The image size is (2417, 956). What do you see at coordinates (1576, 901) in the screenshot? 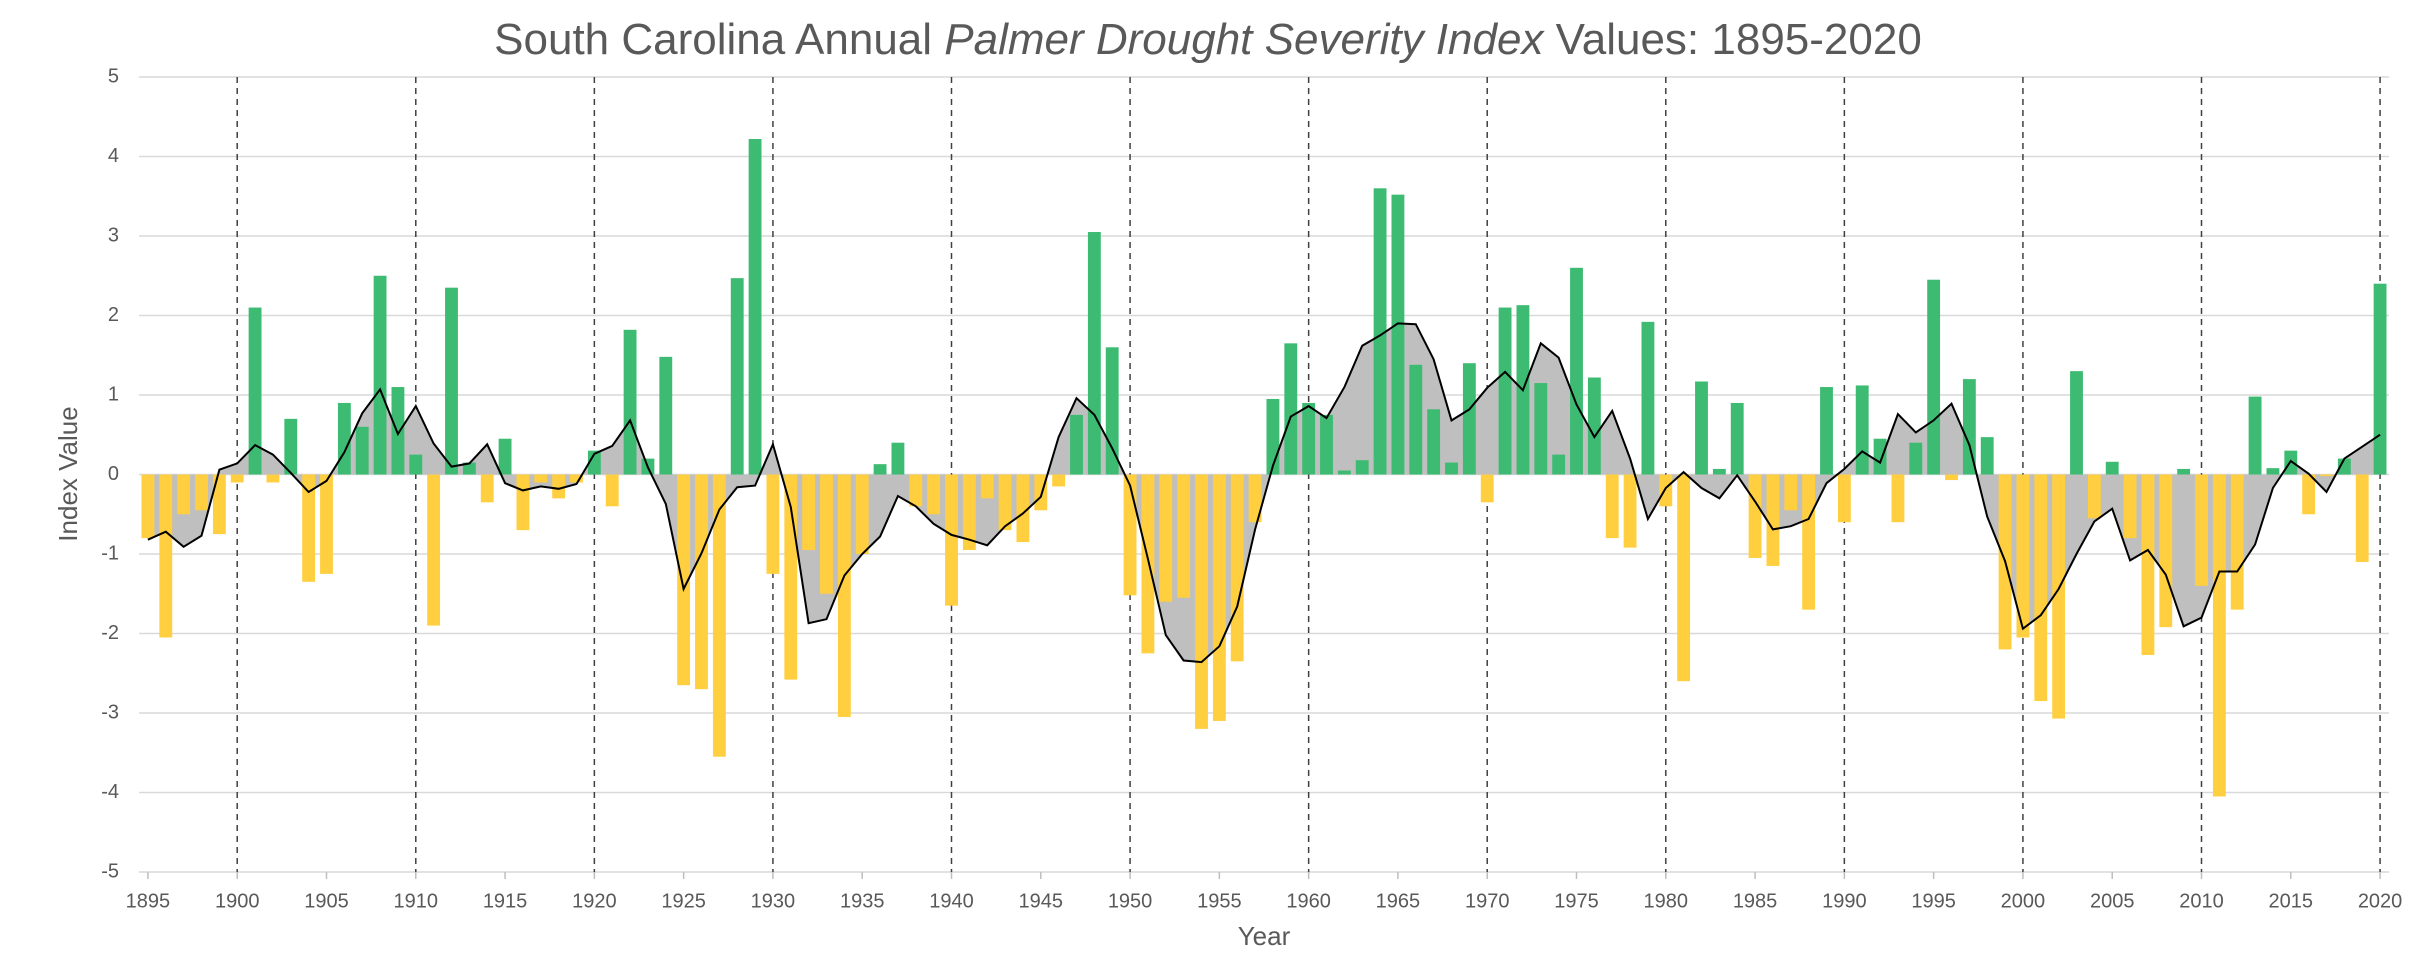
I see `x-tick-label: 1975` at bounding box center [1576, 901].